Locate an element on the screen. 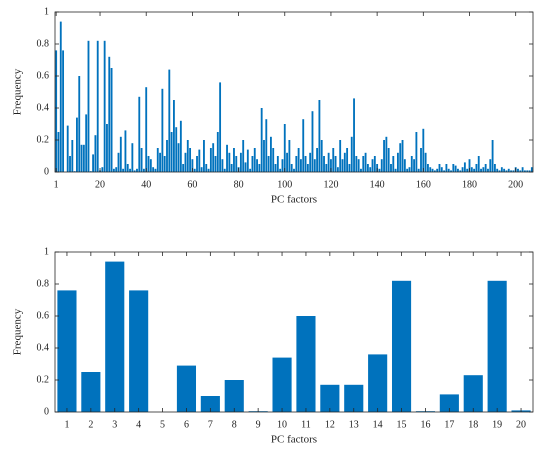  x-axis-label: PC factors is located at coordinates (294, 200).